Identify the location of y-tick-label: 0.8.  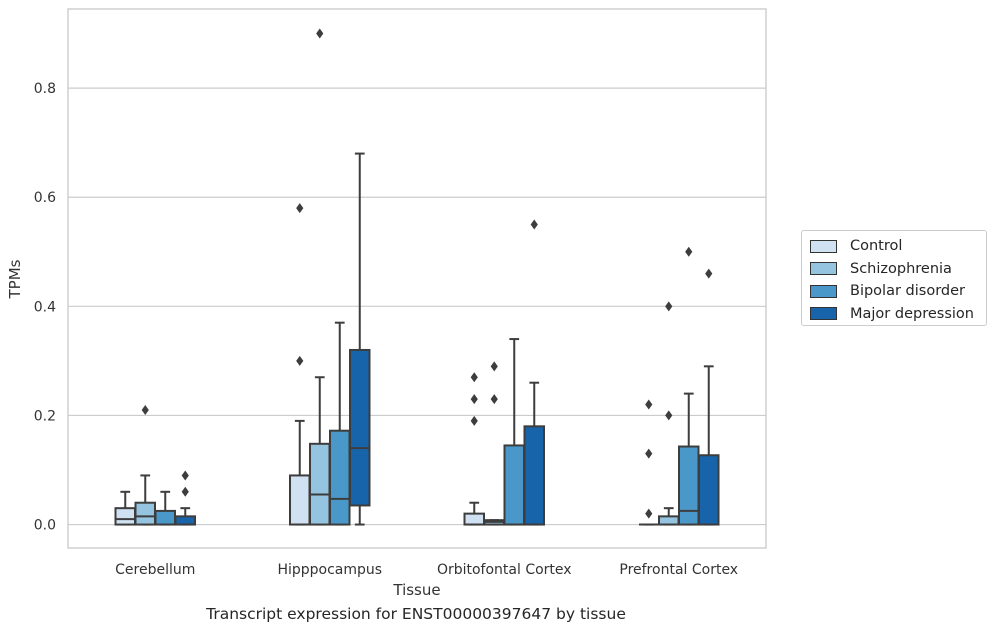
(45, 89).